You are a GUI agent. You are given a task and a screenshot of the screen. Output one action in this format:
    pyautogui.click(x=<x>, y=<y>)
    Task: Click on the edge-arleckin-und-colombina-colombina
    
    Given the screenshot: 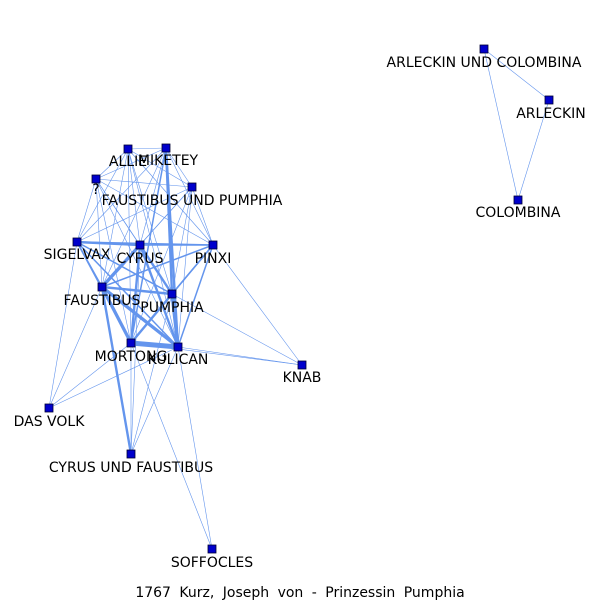 What is the action you would take?
    pyautogui.click(x=501, y=124)
    